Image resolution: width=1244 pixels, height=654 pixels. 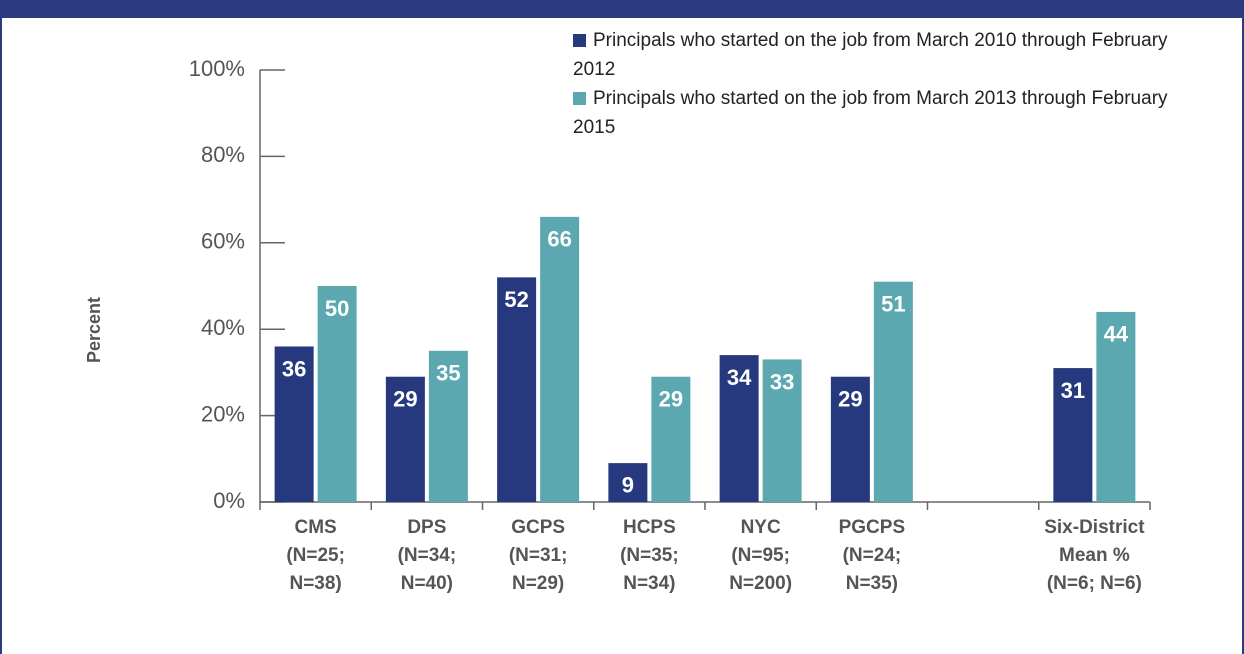 I want to click on value-label: 9, so click(x=628, y=484).